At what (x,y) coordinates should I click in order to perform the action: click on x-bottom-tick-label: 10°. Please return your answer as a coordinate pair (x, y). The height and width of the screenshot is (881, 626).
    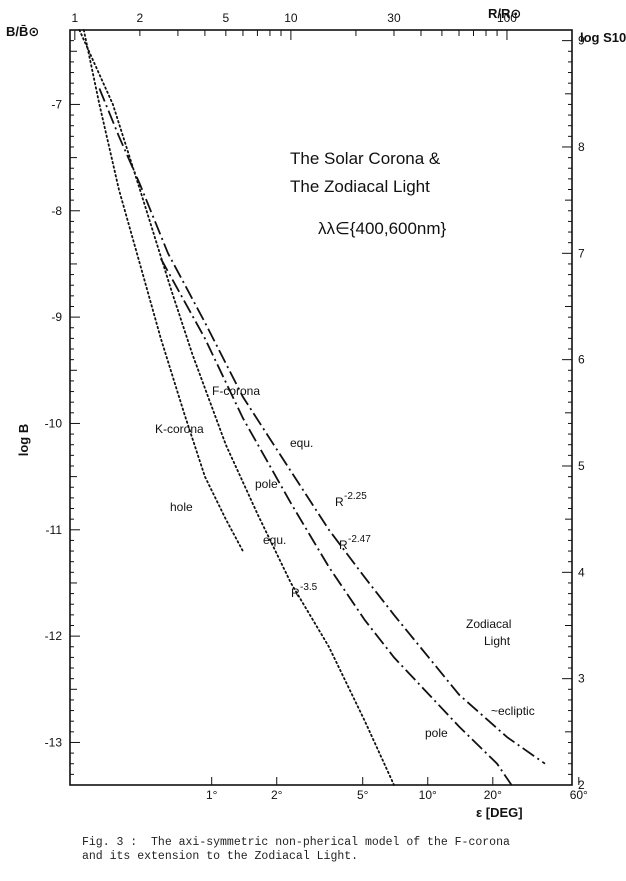
    Looking at the image, I should click on (428, 795).